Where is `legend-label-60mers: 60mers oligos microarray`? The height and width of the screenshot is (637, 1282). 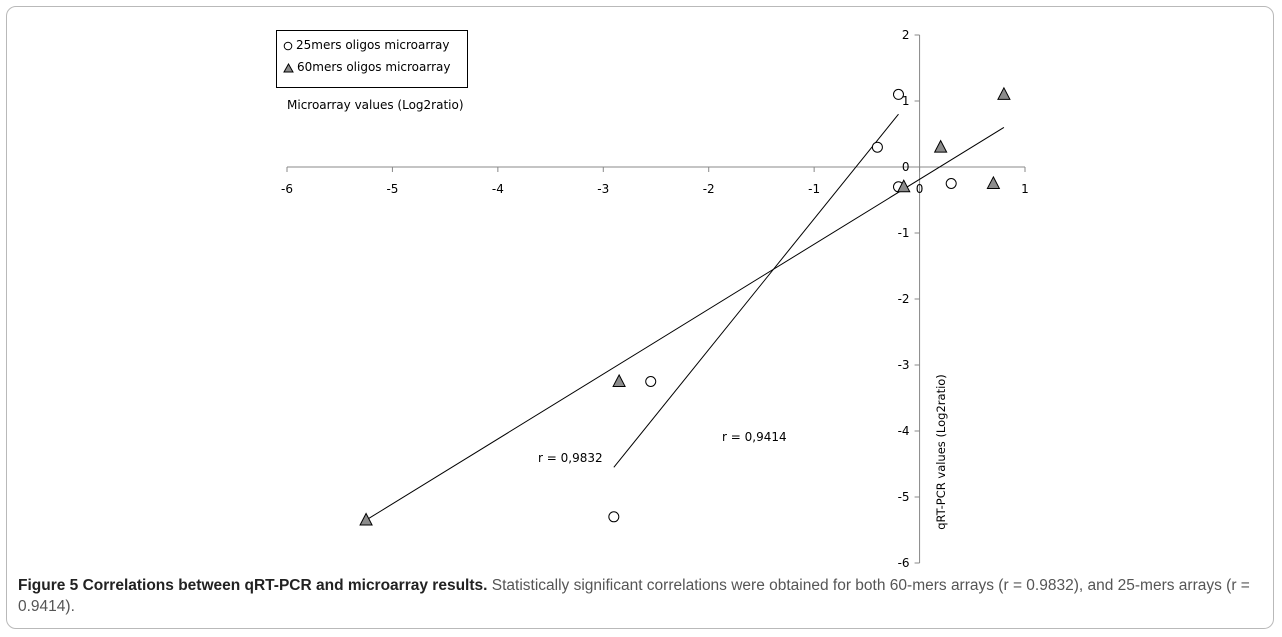 legend-label-60mers: 60mers oligos microarray is located at coordinates (374, 67).